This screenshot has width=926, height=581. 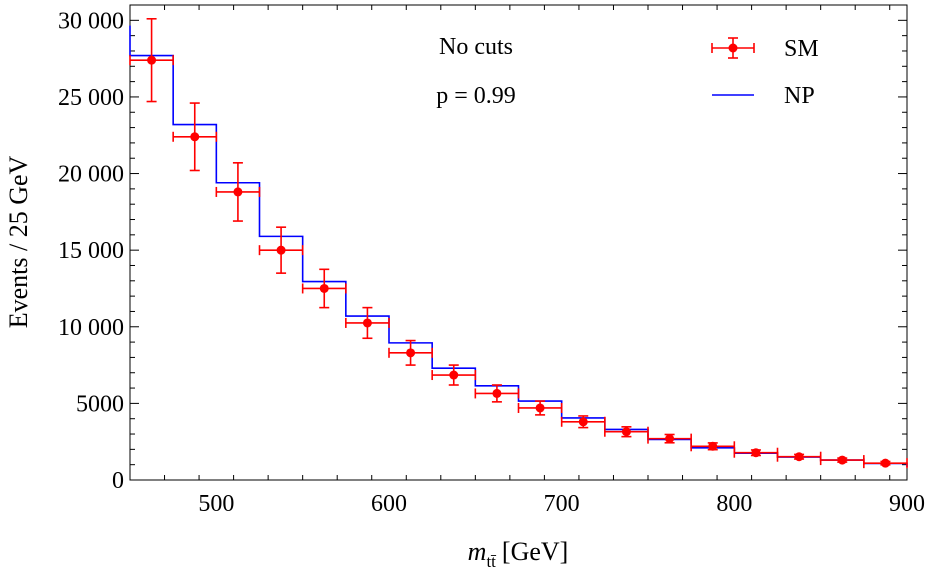 I want to click on y-axis-title: Events / 25 GeV, so click(x=18, y=241).